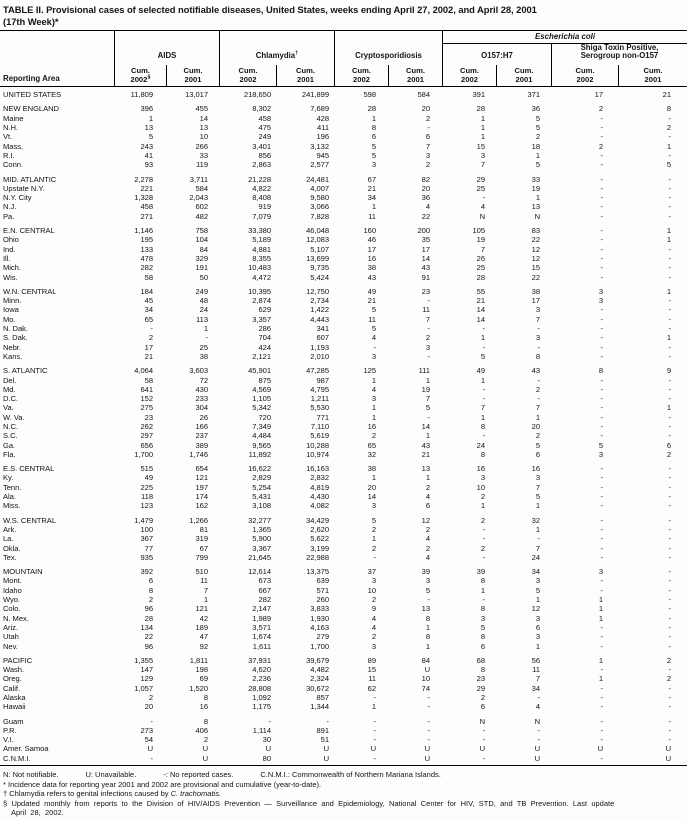  I want to click on cell-value: 32,277, so click(259, 520).